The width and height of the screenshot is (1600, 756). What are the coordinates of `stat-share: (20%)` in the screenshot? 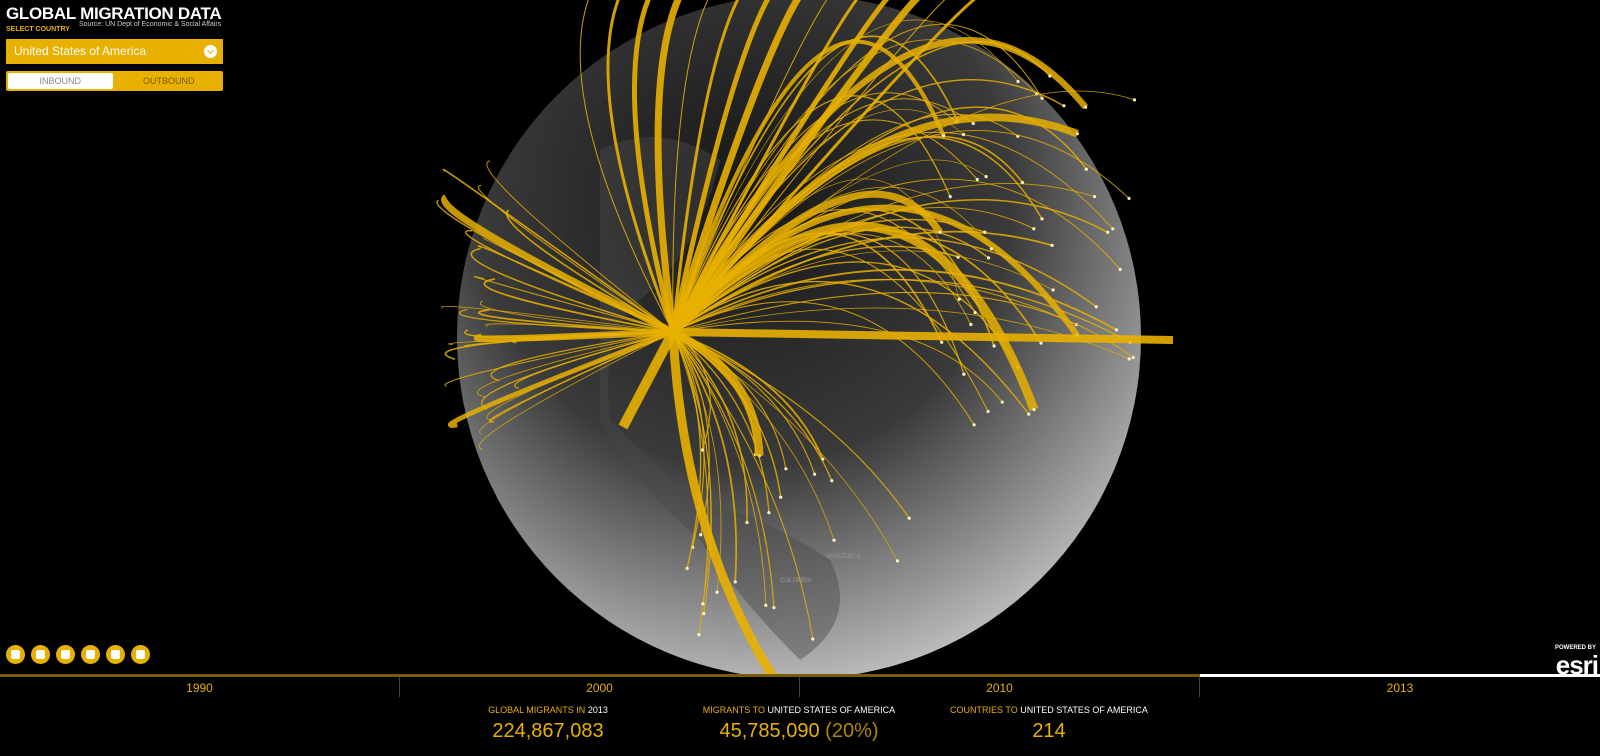 It's located at (852, 731).